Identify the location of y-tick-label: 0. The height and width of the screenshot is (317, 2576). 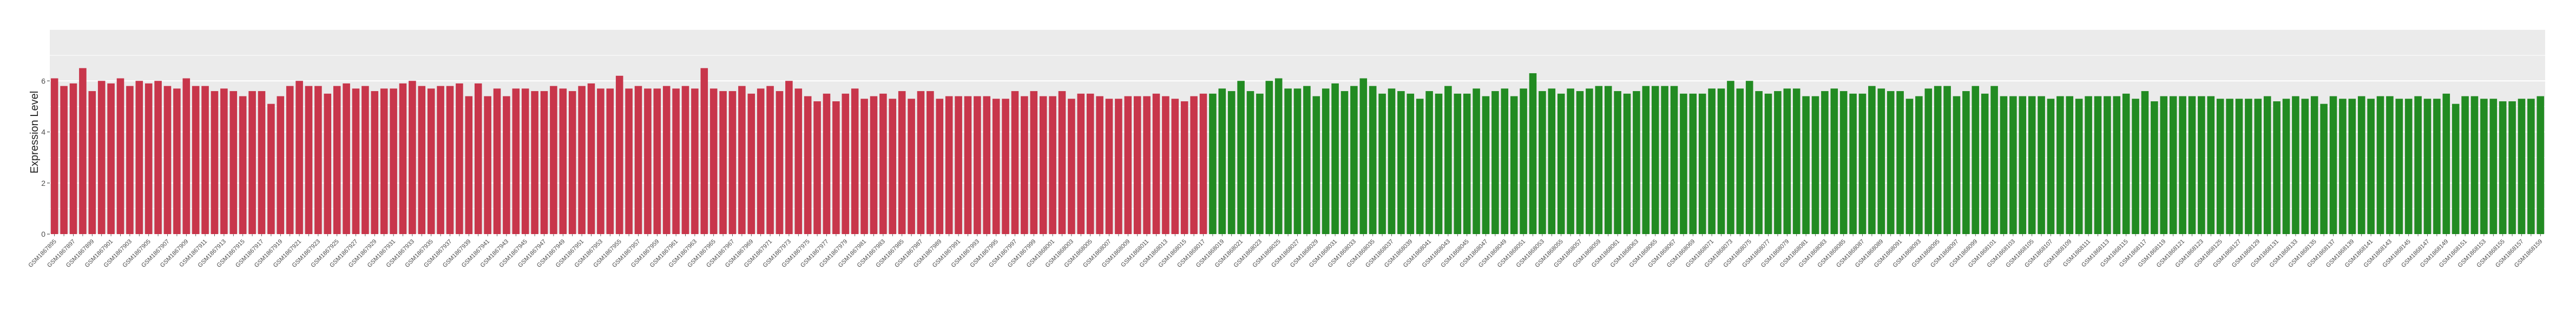
(43, 234).